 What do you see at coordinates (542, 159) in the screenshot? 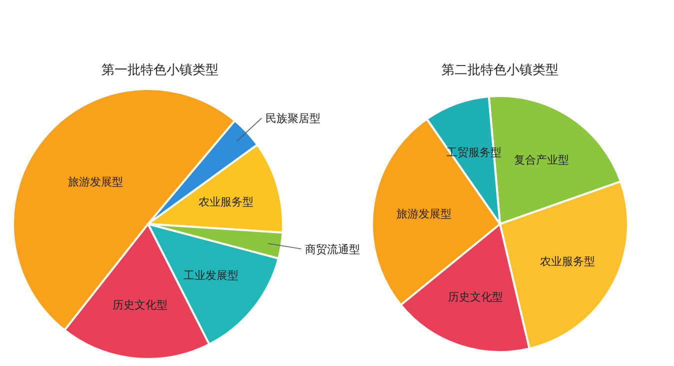
I see `slice-label: 复合产业型` at bounding box center [542, 159].